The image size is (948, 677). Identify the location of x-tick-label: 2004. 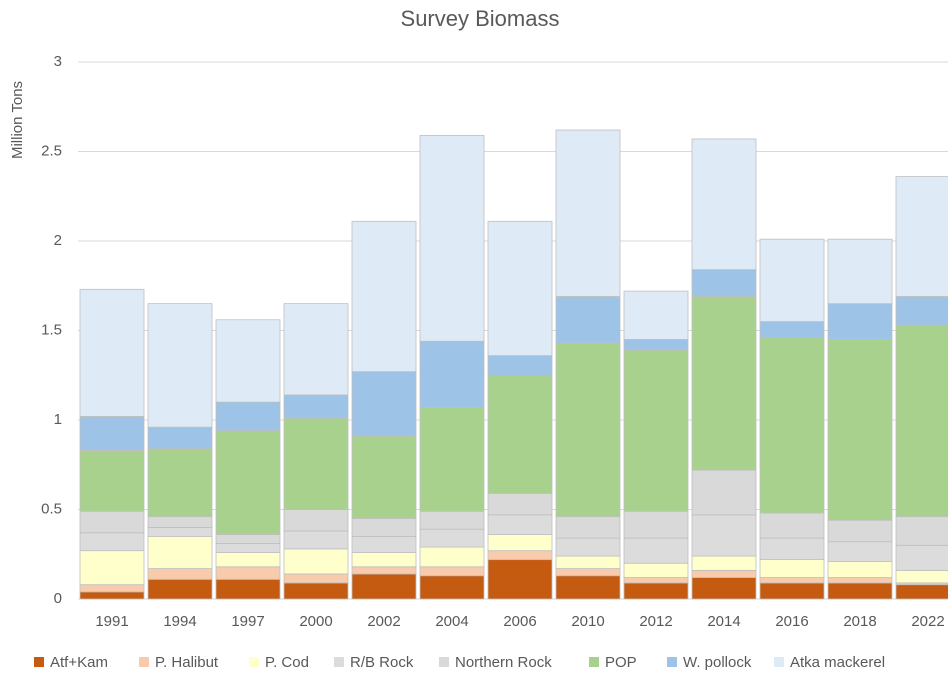
(451, 621).